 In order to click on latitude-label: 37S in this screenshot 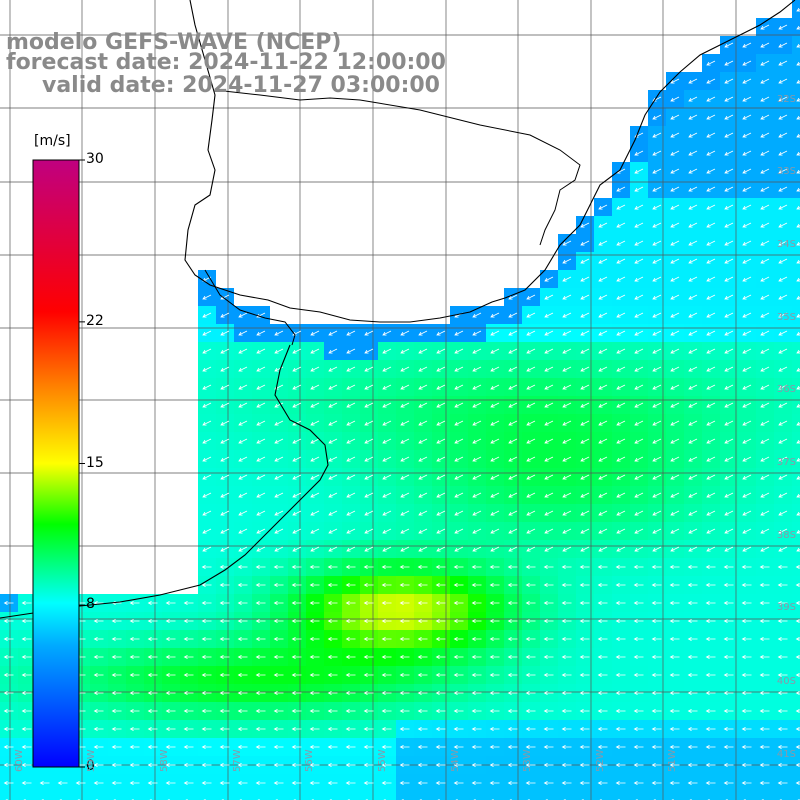, I will do `click(786, 462)`.